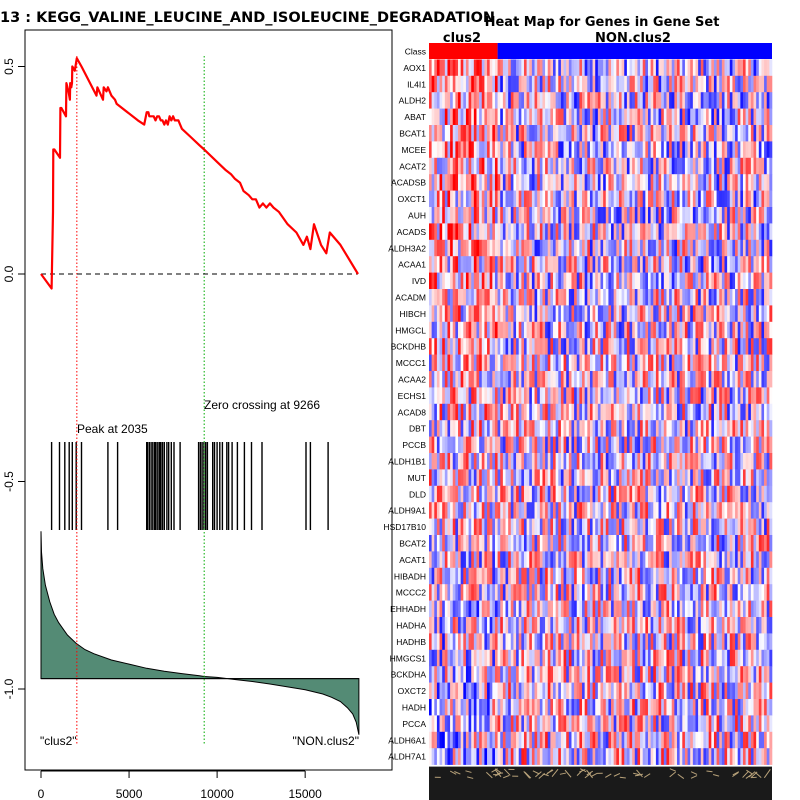  I want to click on heatmap-row-label: ALDH6A1, so click(407, 740).